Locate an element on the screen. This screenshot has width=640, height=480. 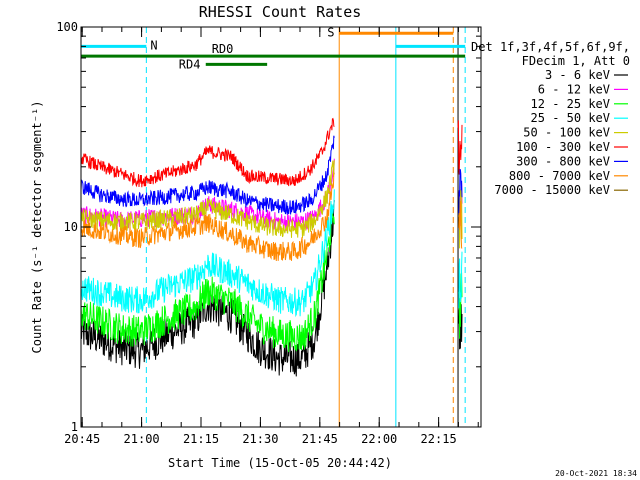
legend-label-100-300-kev: 100 - 300 keV is located at coordinates (563, 147).